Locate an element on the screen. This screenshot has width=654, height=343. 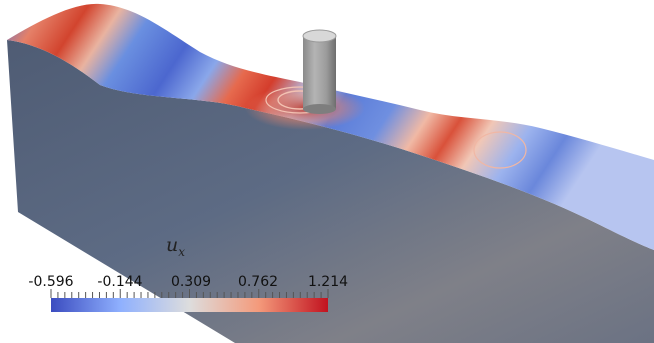
cylinder-top is located at coordinates (319, 36).